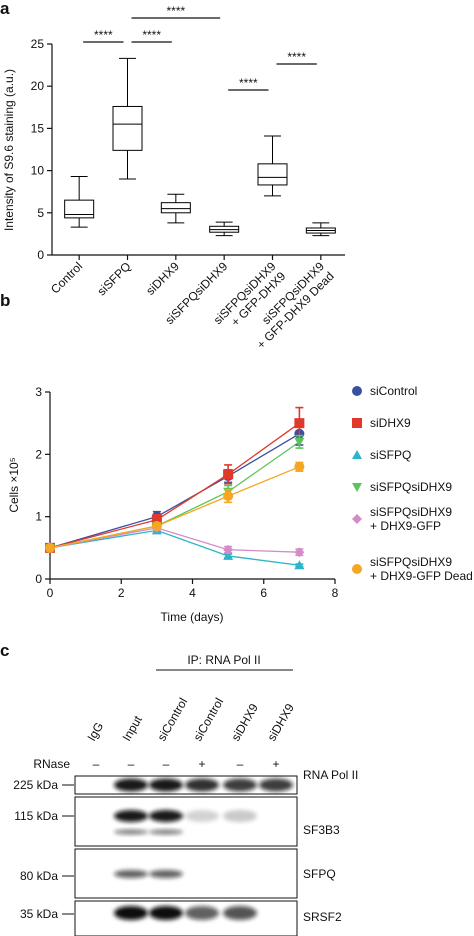  Describe the element at coordinates (421, 569) in the screenshot. I see `legend-label: siSFPQsiDHX9 + DHX9-GFP Dead` at that location.